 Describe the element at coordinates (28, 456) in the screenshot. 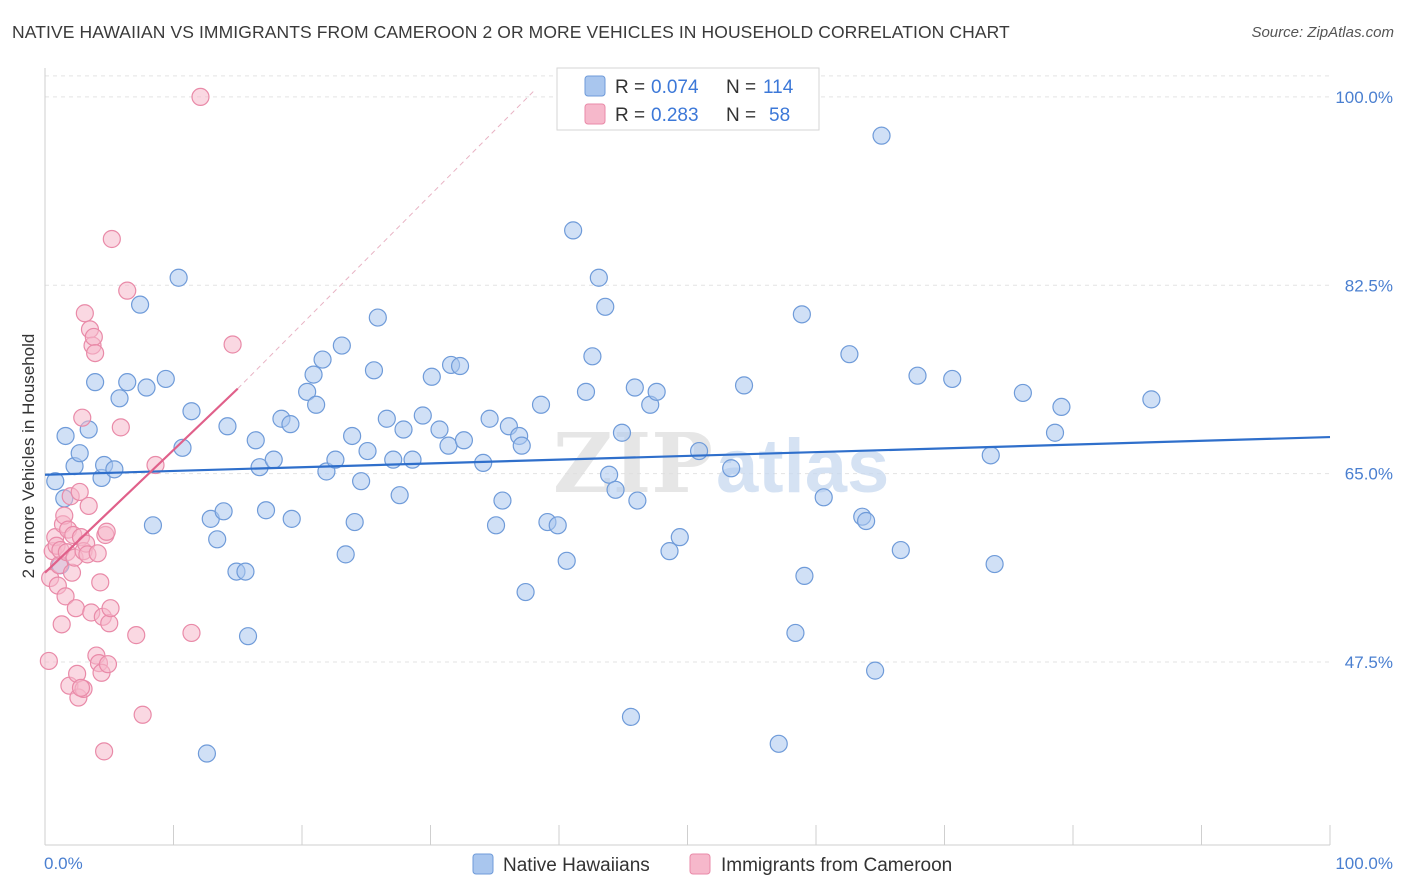

I see `y-axis-label: 2 or more Vehicles in Household` at that location.